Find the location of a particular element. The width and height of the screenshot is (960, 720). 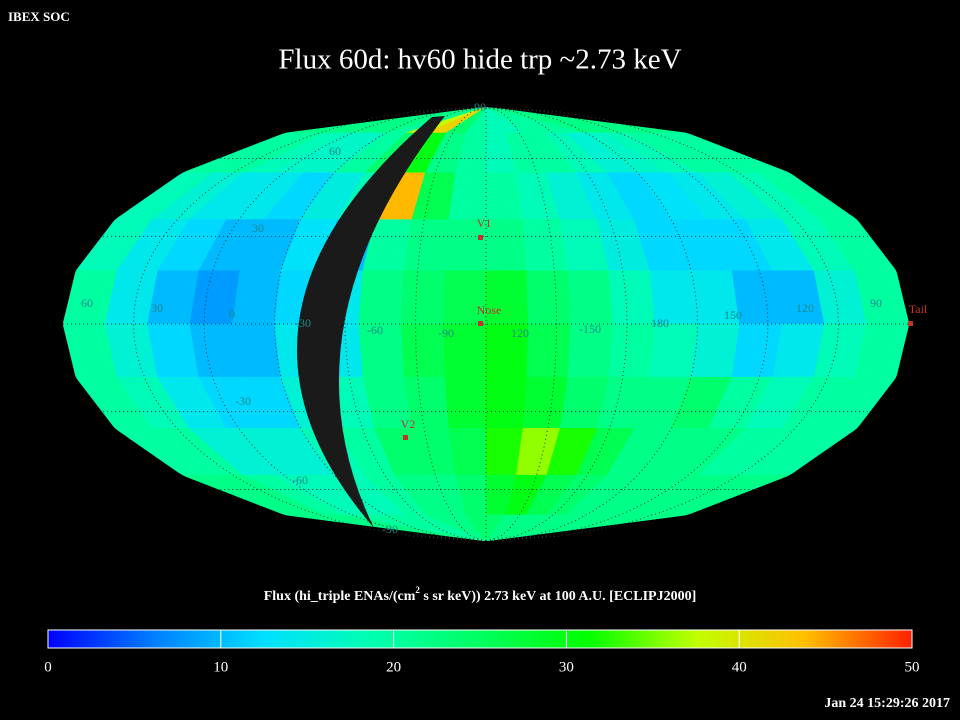

lon-label: 90 is located at coordinates (876, 303).